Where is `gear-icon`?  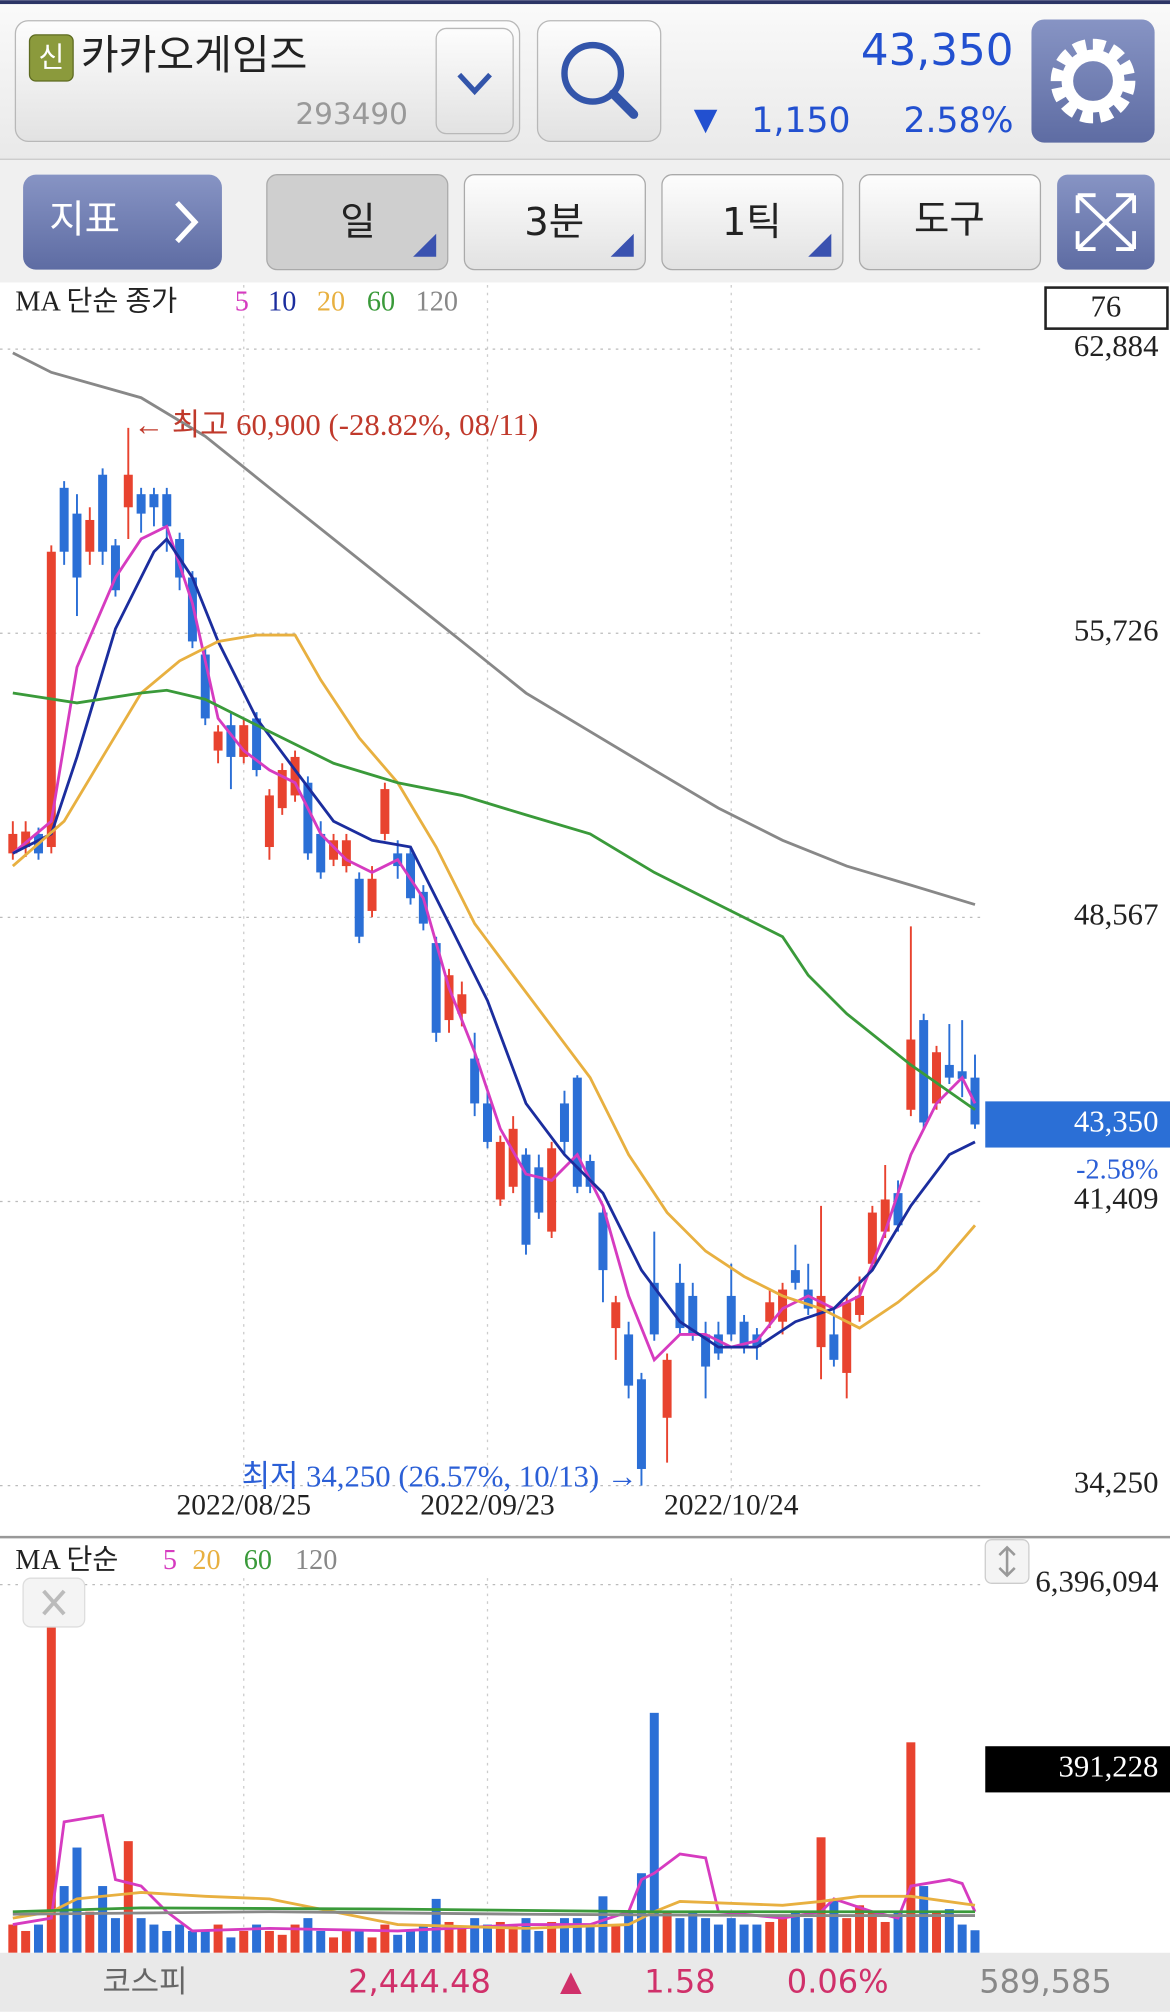
gear-icon is located at coordinates (1093, 81).